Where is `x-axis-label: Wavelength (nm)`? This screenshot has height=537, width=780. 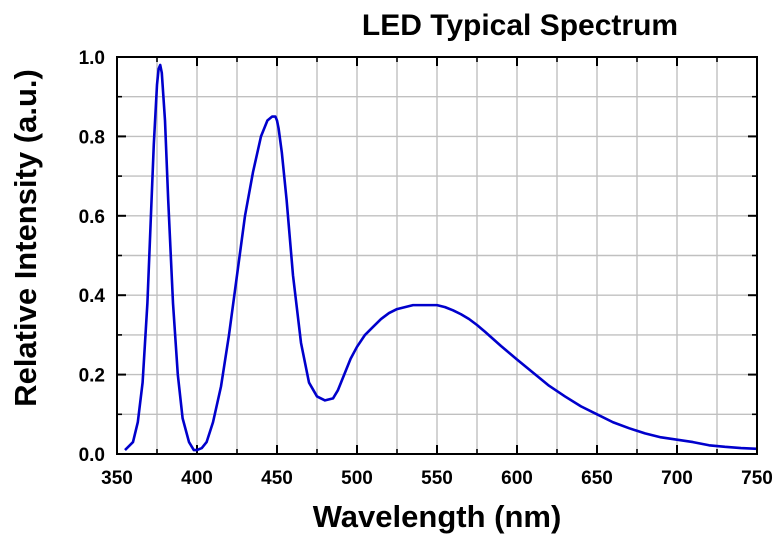
x-axis-label: Wavelength (nm) is located at coordinates (437, 516).